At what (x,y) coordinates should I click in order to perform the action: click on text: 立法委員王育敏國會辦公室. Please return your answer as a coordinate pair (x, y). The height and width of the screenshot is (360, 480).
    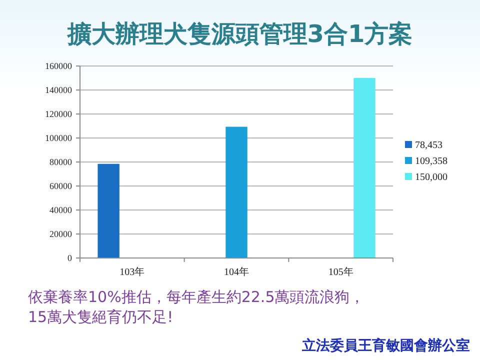
    Looking at the image, I should click on (385, 345).